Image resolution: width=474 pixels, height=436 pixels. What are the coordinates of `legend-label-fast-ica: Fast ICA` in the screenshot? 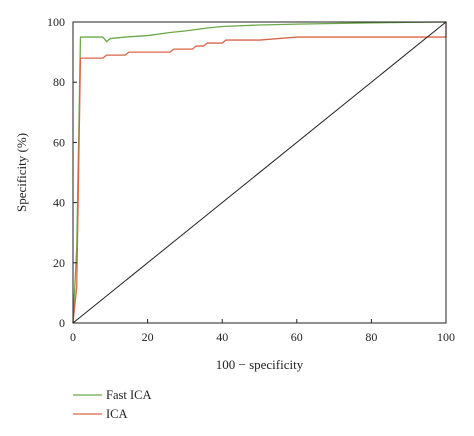 It's located at (129, 395).